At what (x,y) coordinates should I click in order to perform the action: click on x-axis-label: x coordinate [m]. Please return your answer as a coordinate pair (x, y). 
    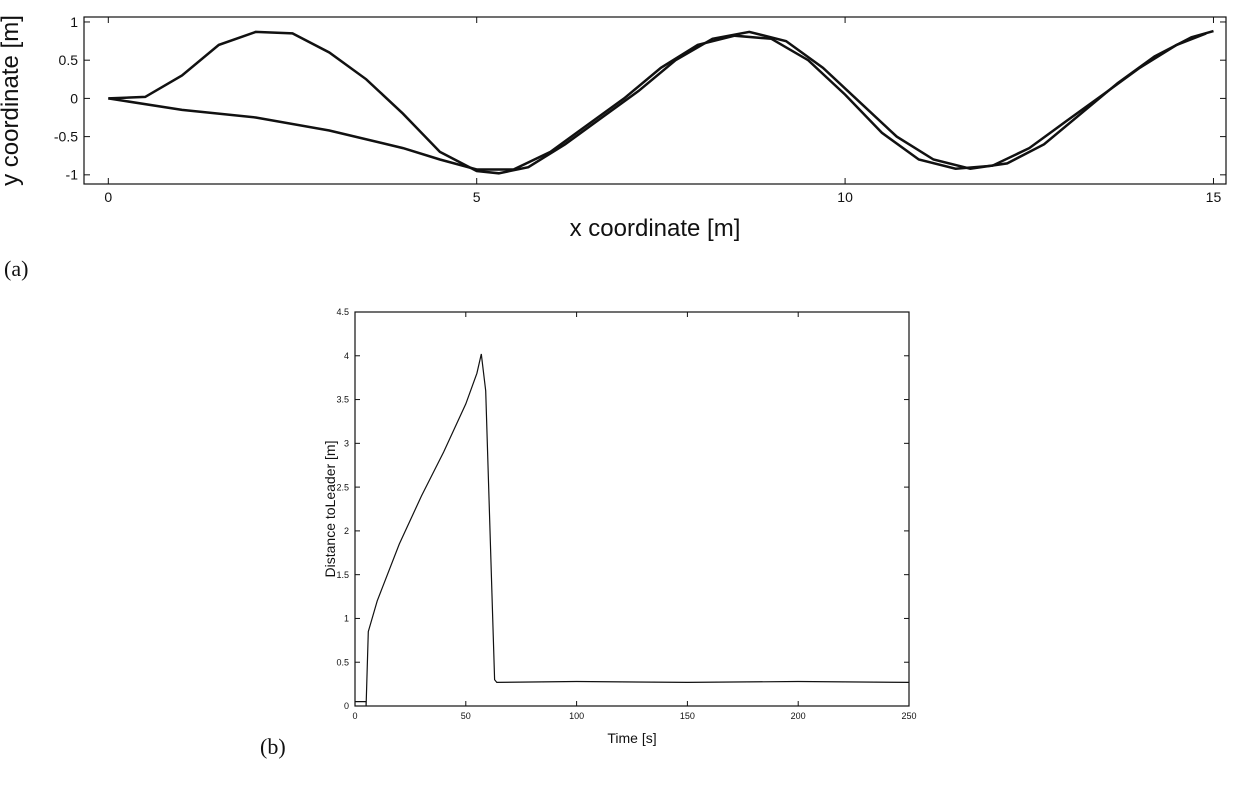
    Looking at the image, I should click on (655, 228).